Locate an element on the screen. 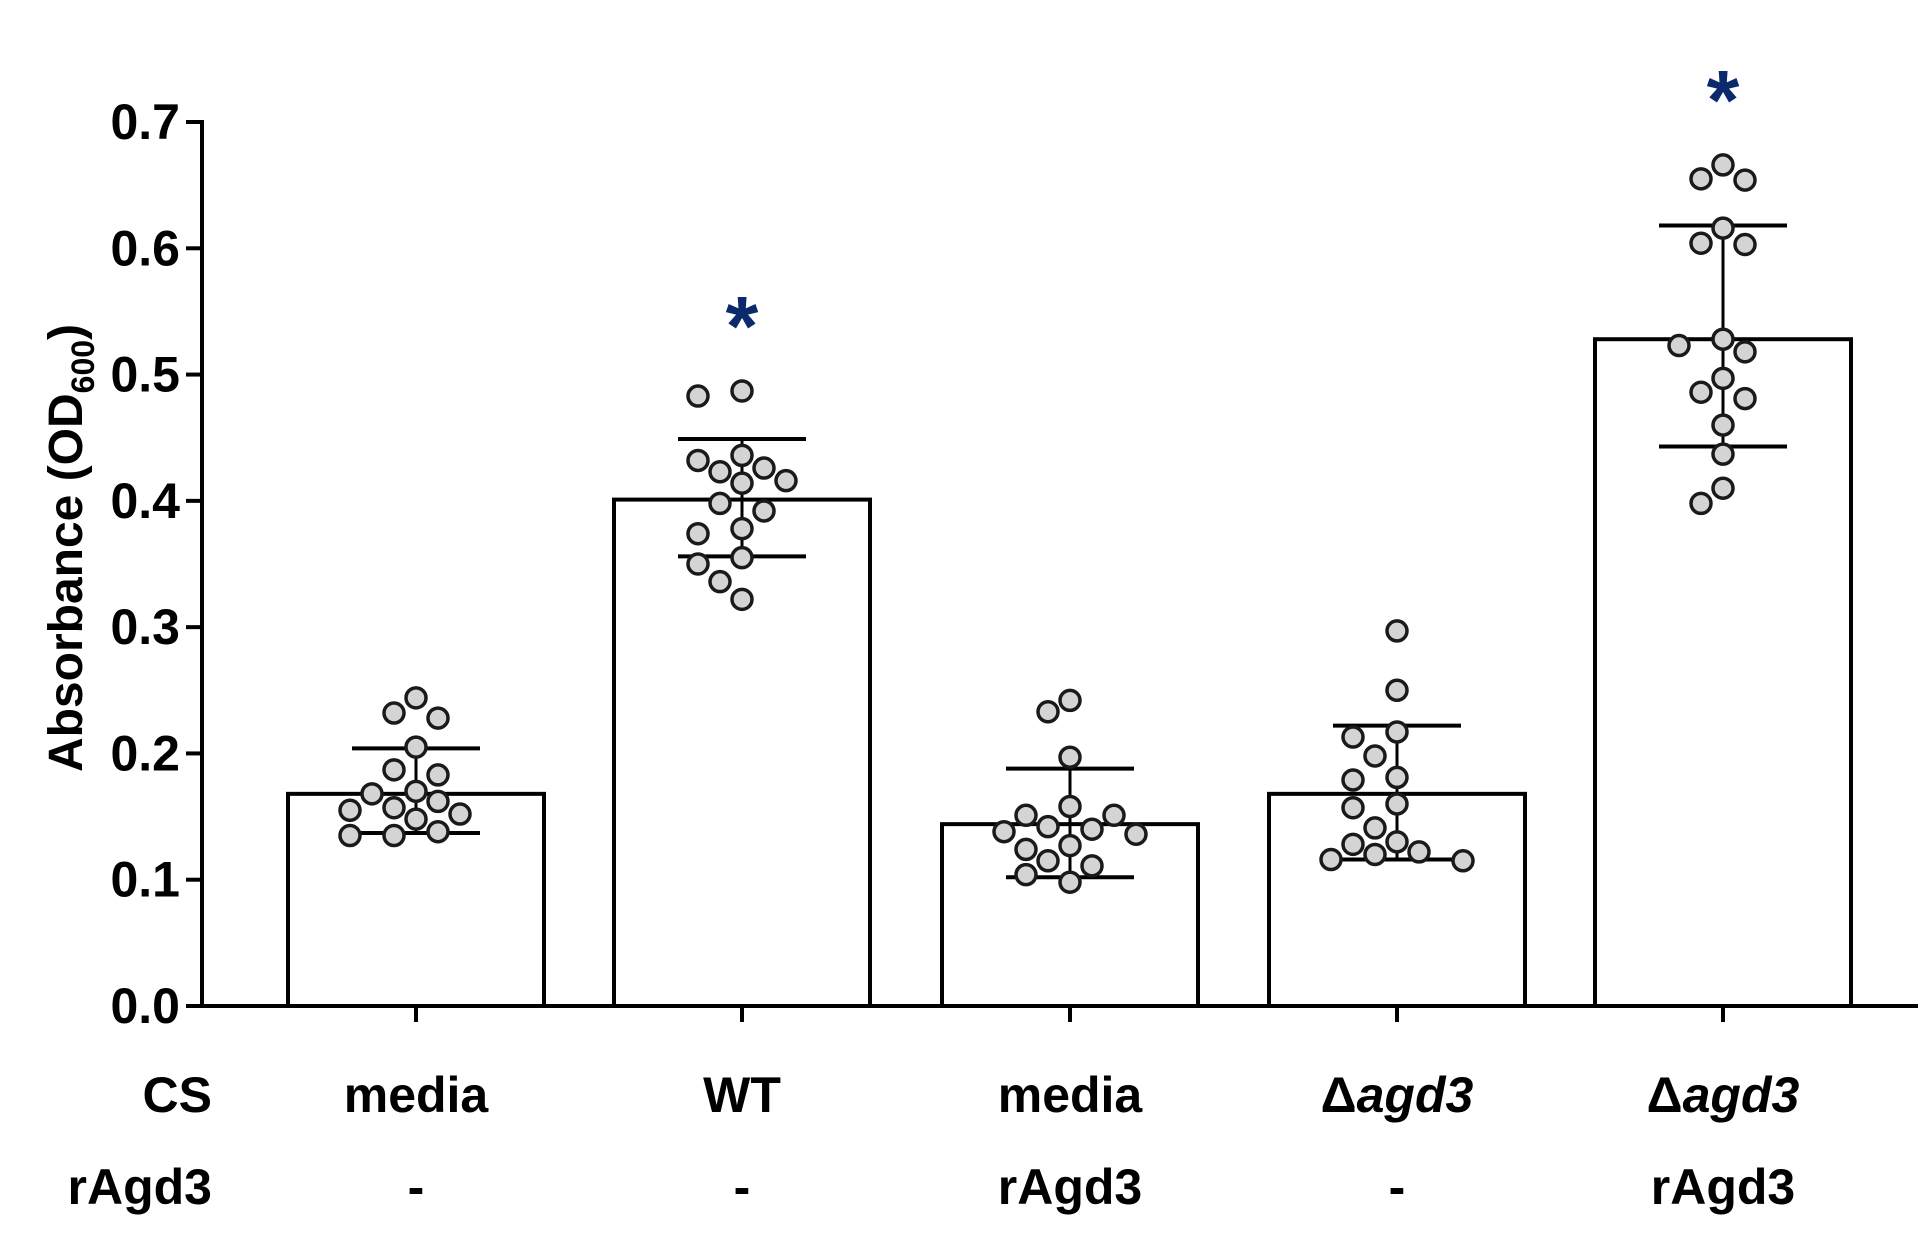 The width and height of the screenshot is (1920, 1251). row-label-cs: CS is located at coordinates (177, 1095).